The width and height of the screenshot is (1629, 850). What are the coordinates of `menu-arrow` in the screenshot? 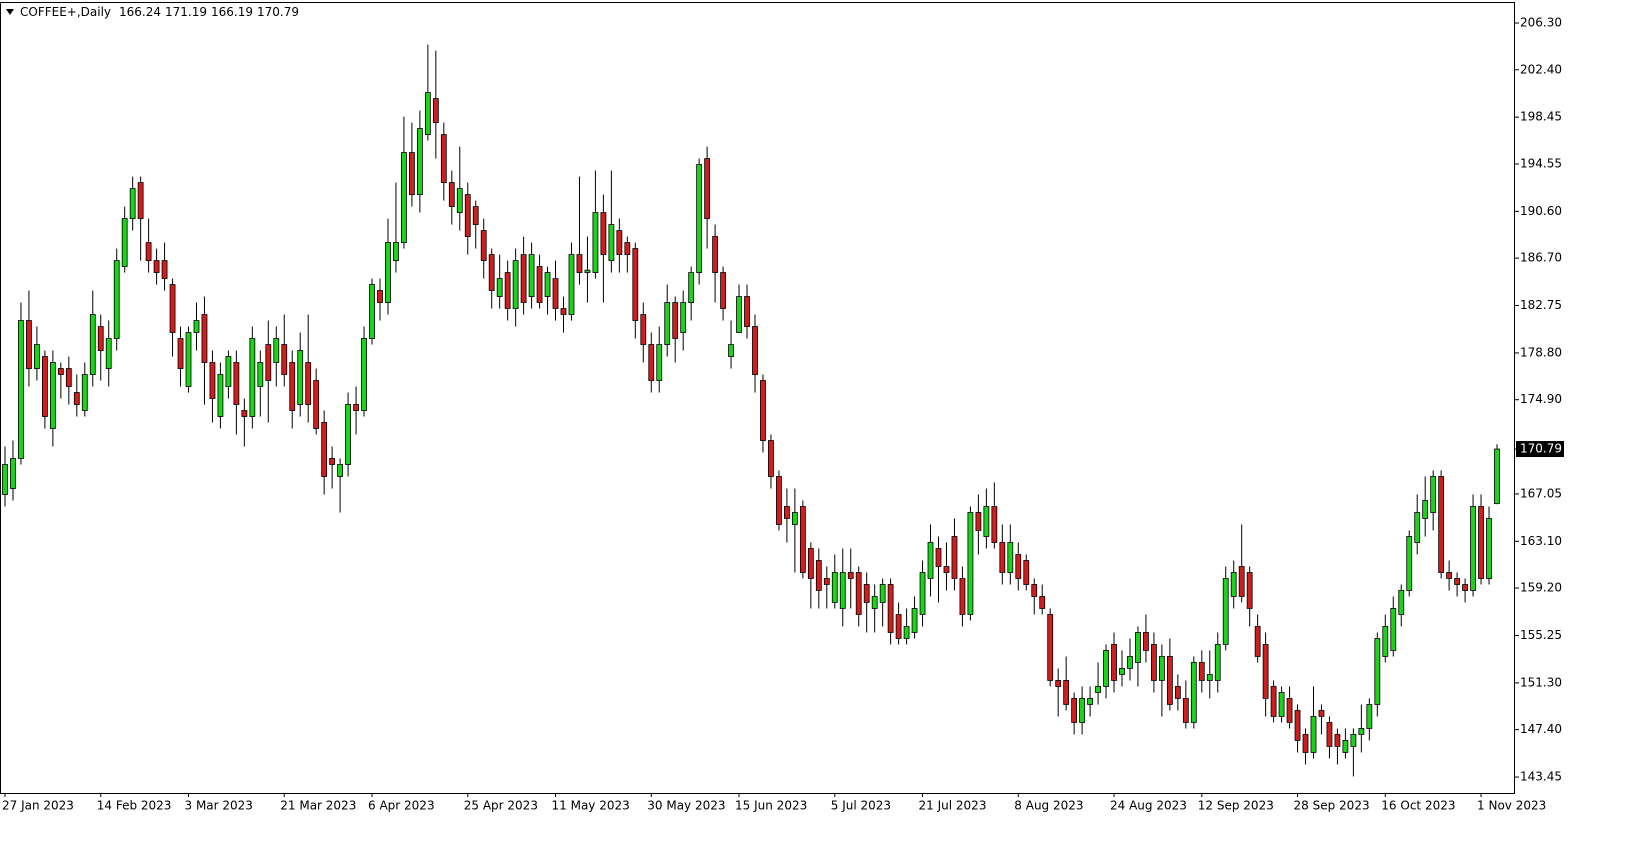 It's located at (10, 12).